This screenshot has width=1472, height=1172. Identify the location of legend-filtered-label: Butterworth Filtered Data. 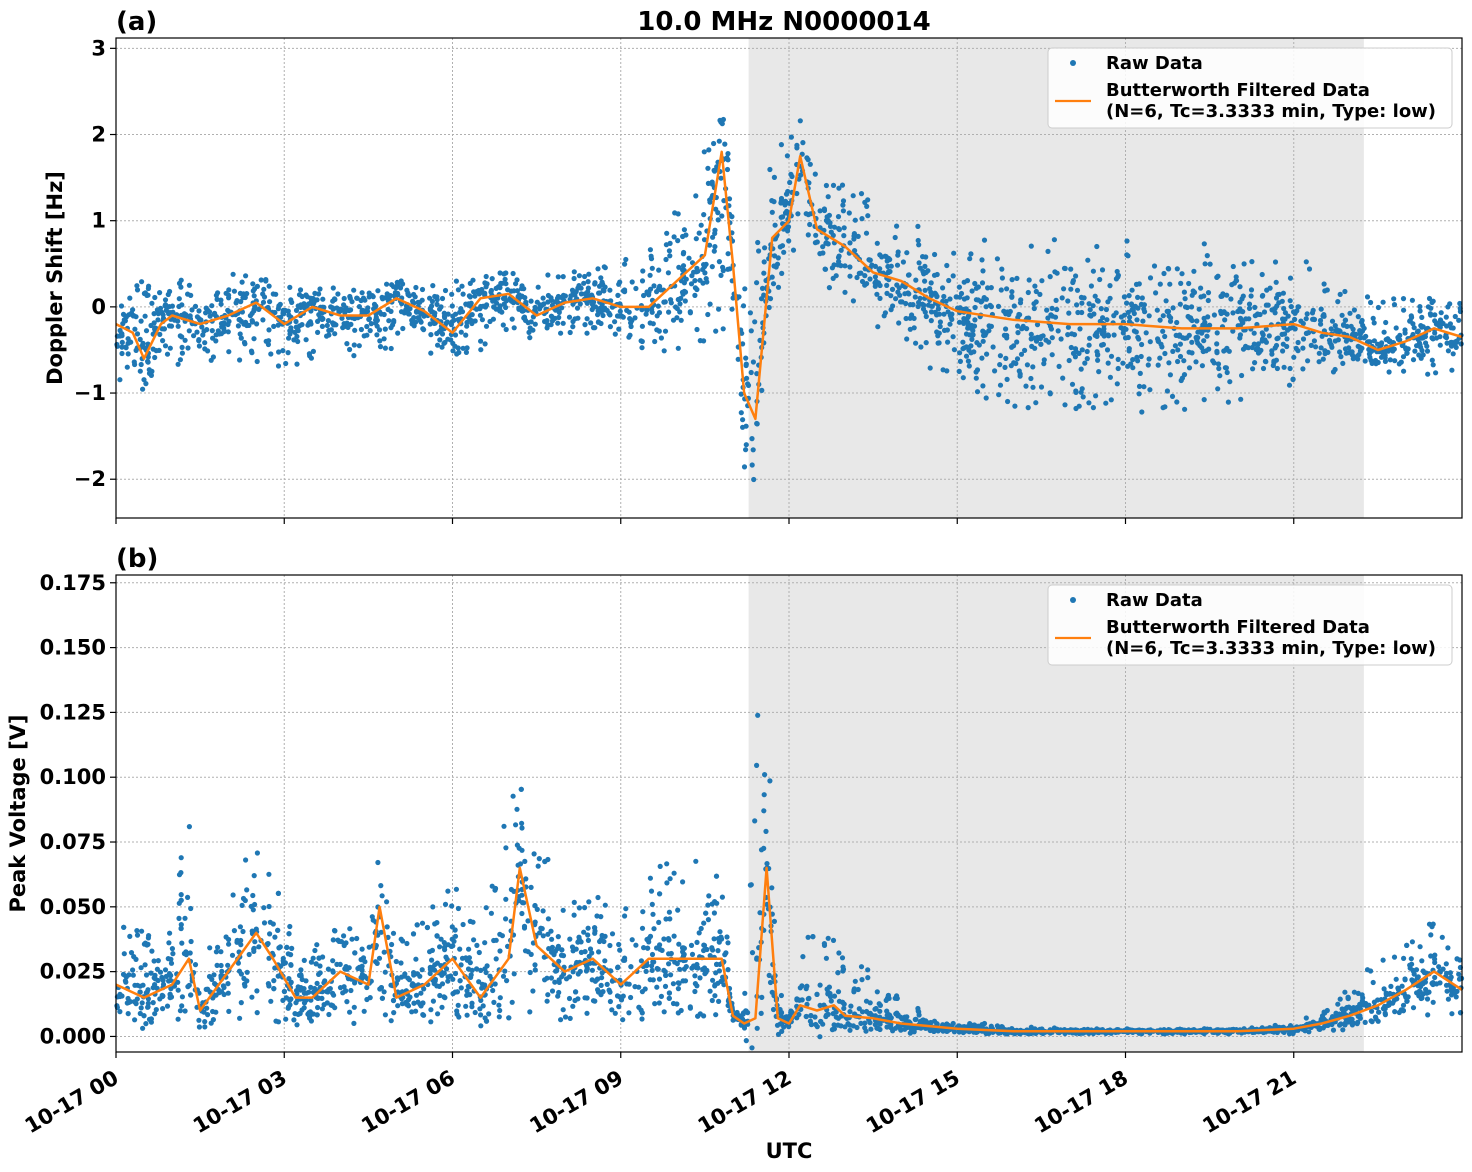
(1238, 90).